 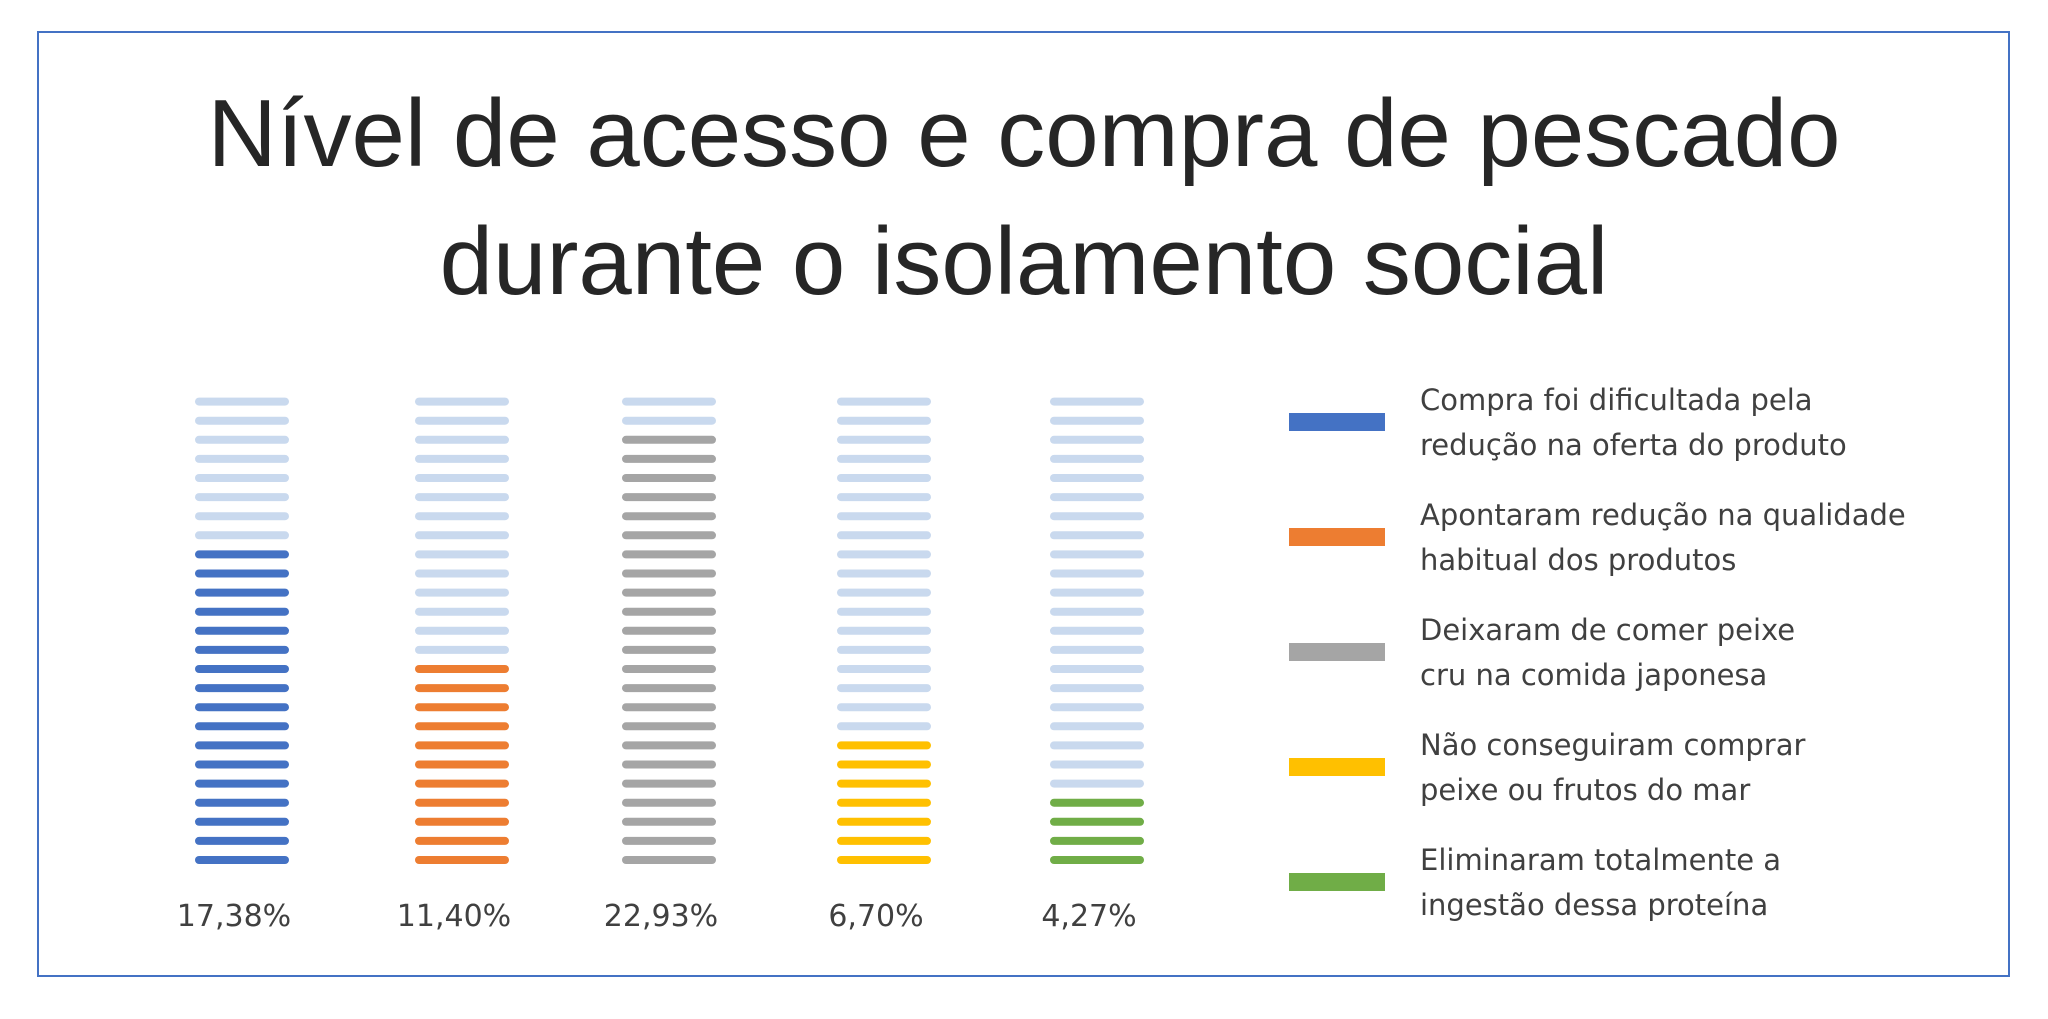 I want to click on legend-label-line-2: habitual dos produtos, so click(x=1578, y=560).